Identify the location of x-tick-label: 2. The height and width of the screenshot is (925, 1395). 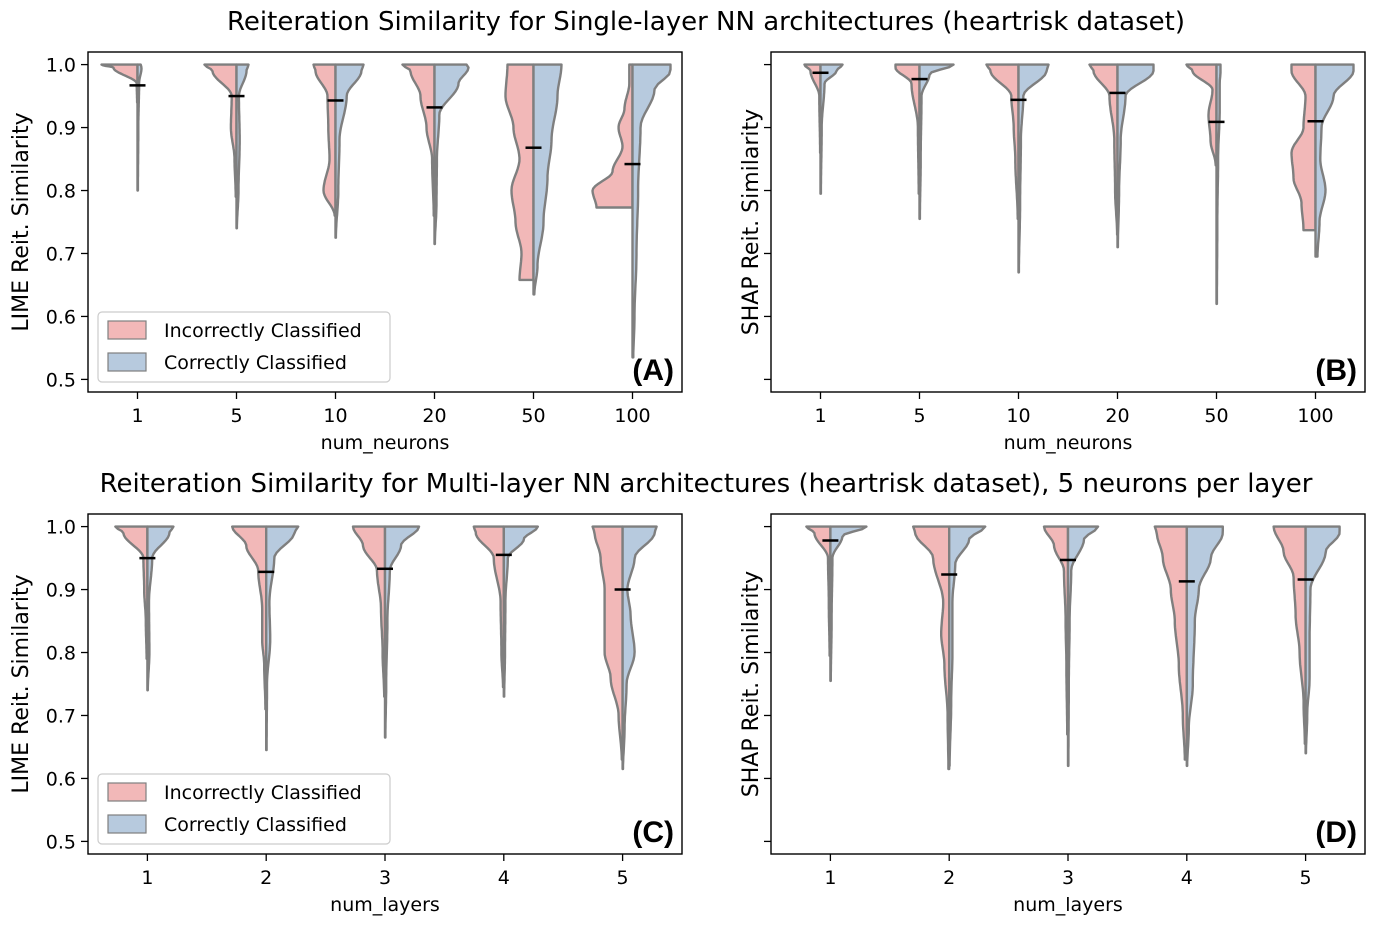
(949, 878).